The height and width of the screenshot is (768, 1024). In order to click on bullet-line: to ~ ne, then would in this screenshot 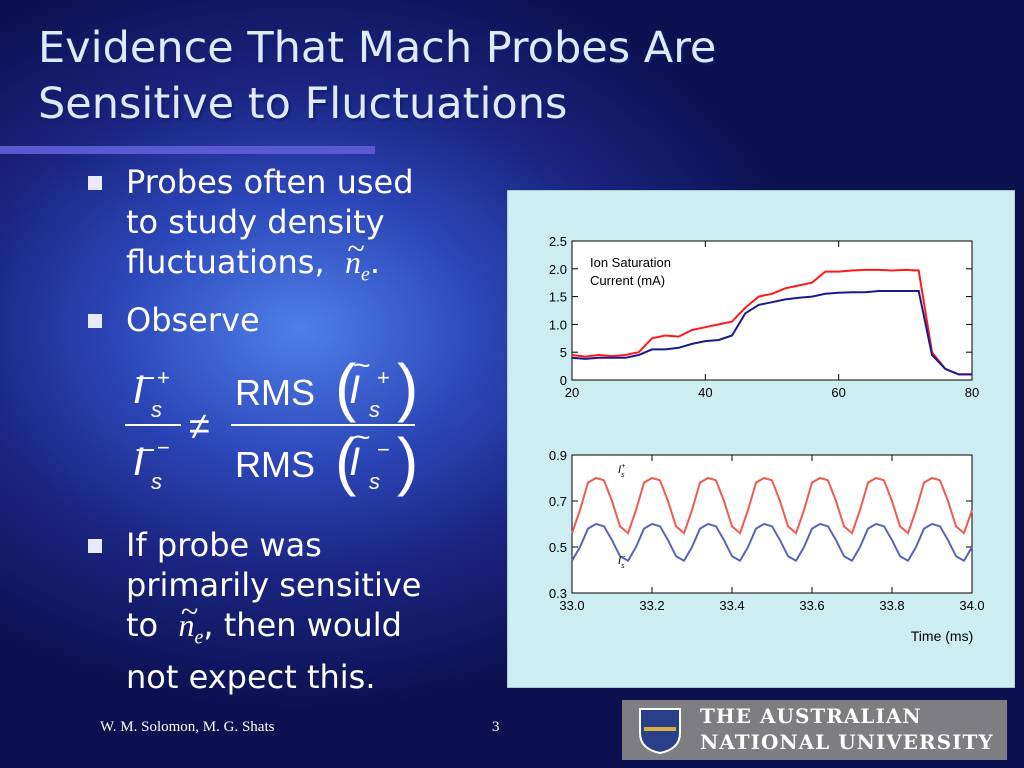, I will do `click(273, 625)`.